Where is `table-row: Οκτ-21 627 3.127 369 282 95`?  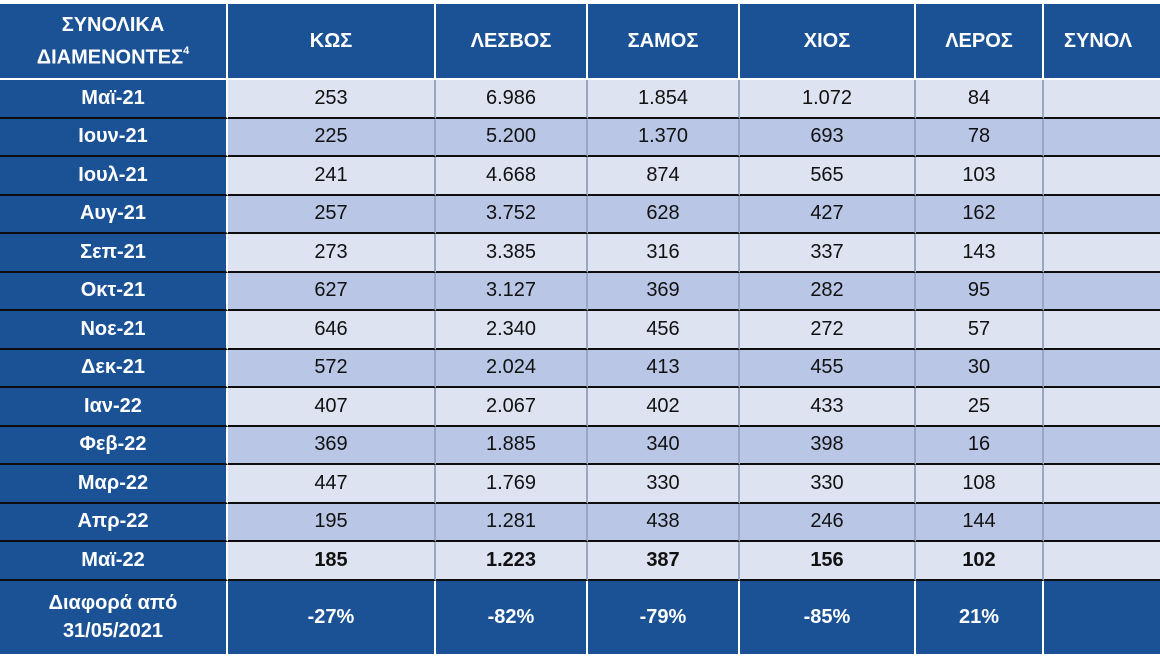 table-row: Οκτ-21 627 3.127 369 282 95 is located at coordinates (580, 291).